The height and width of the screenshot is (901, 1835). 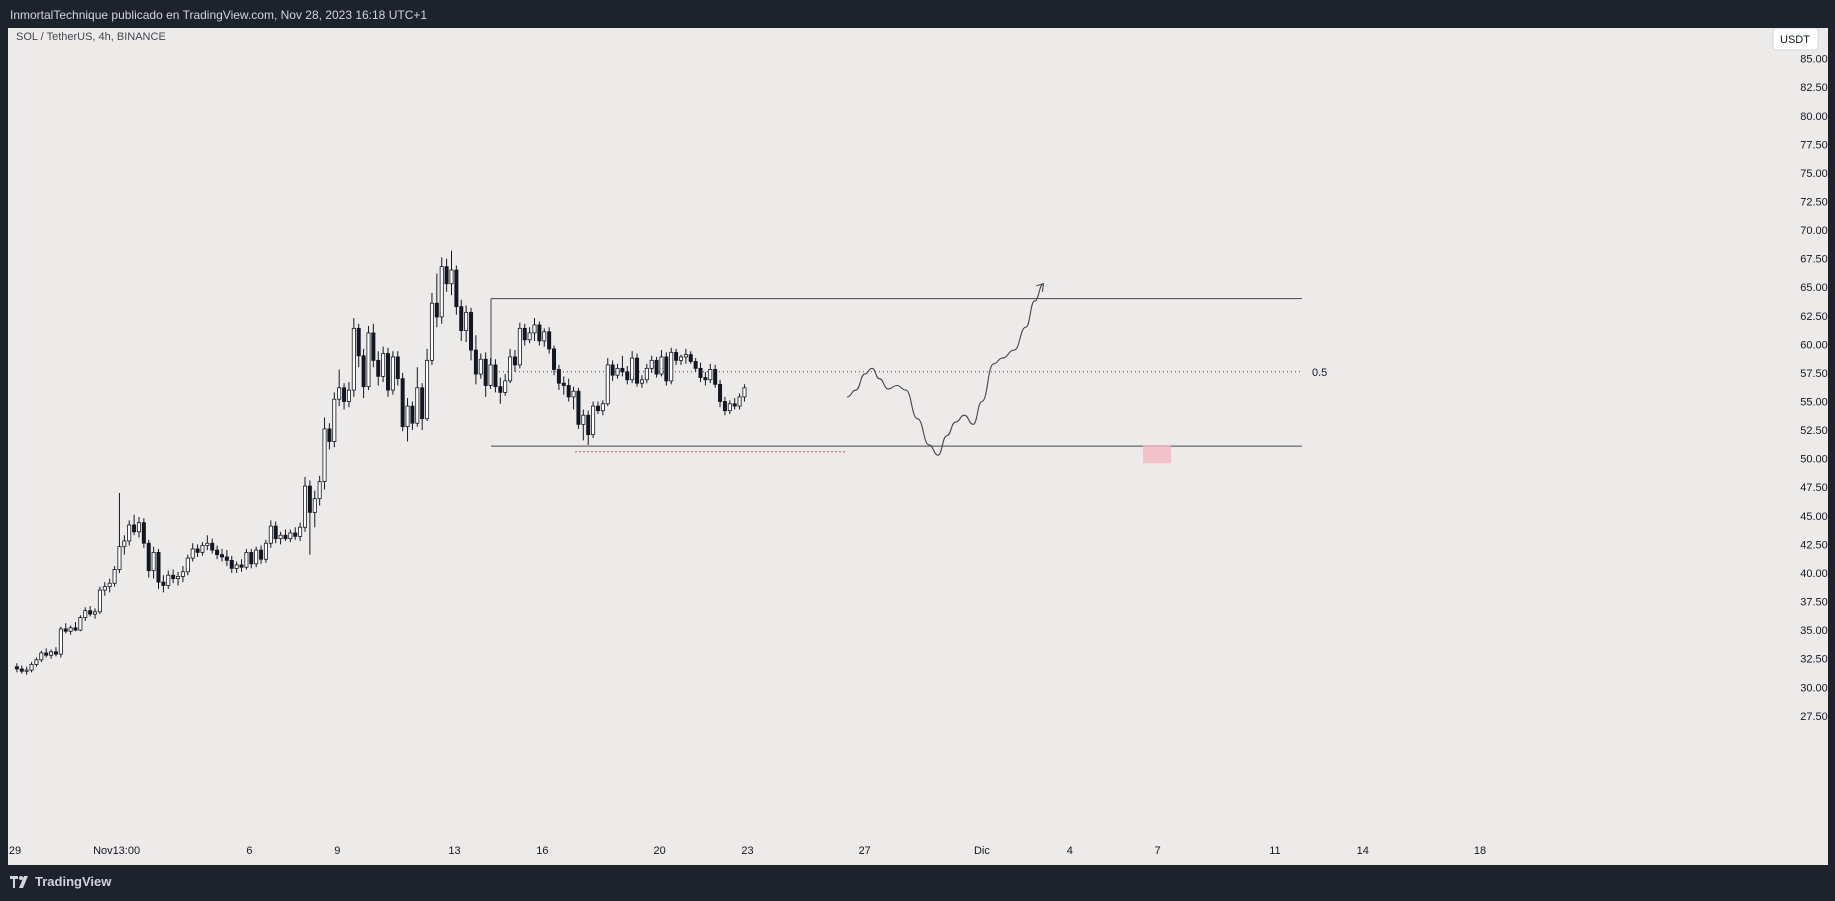 What do you see at coordinates (60, 881) in the screenshot?
I see `tradingview-logo: TradingView` at bounding box center [60, 881].